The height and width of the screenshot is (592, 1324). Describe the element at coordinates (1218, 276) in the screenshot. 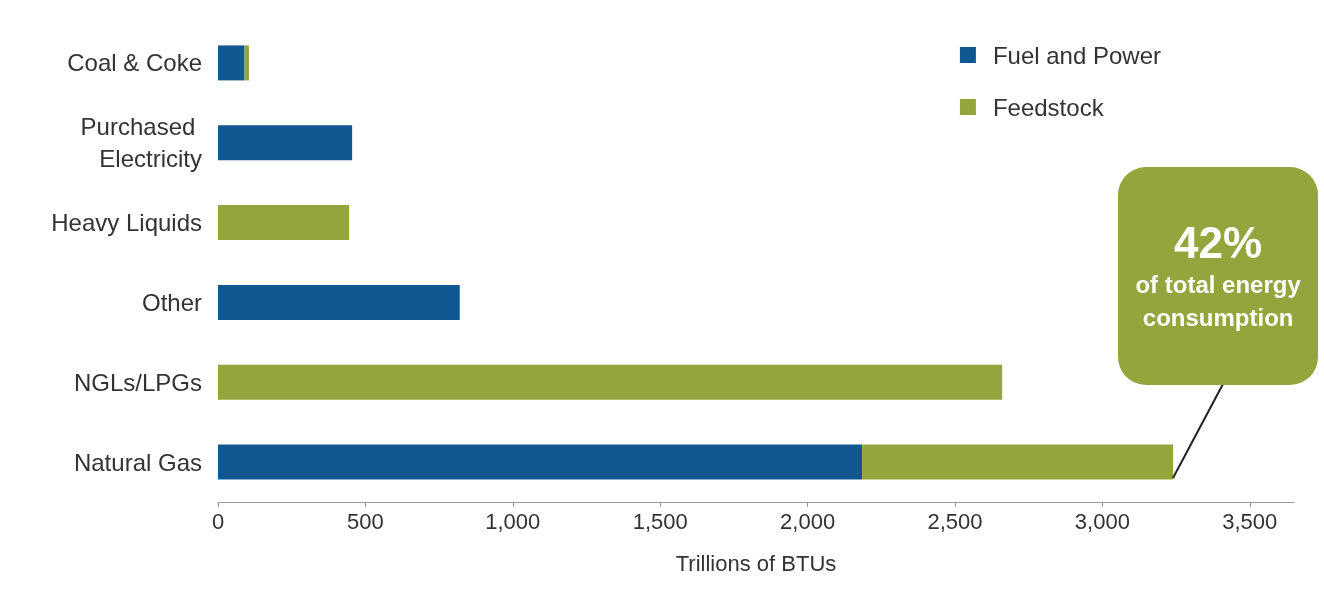

I see `annotation: 42% of total energy consumption` at that location.